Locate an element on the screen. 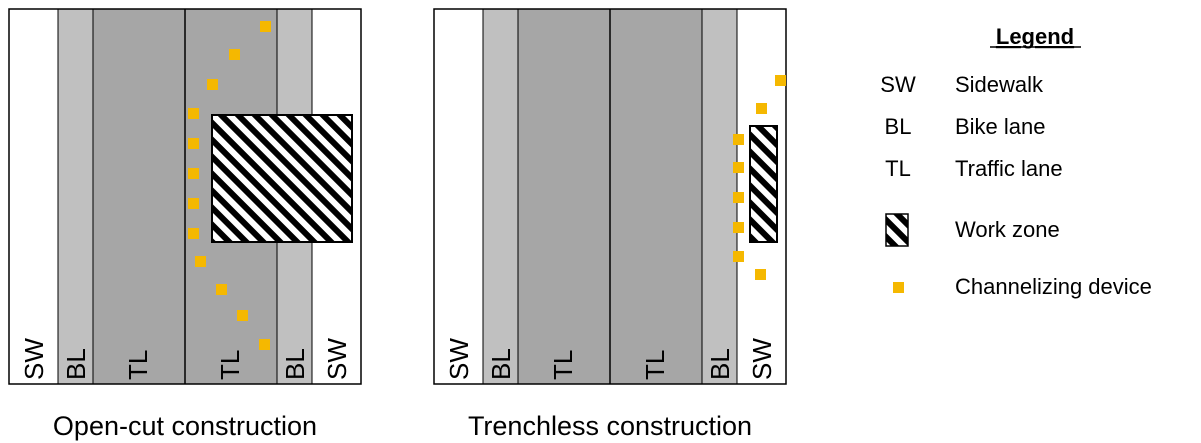 Image resolution: width=1201 pixels, height=443 pixels. lane-bike-right is located at coordinates (719, 196).